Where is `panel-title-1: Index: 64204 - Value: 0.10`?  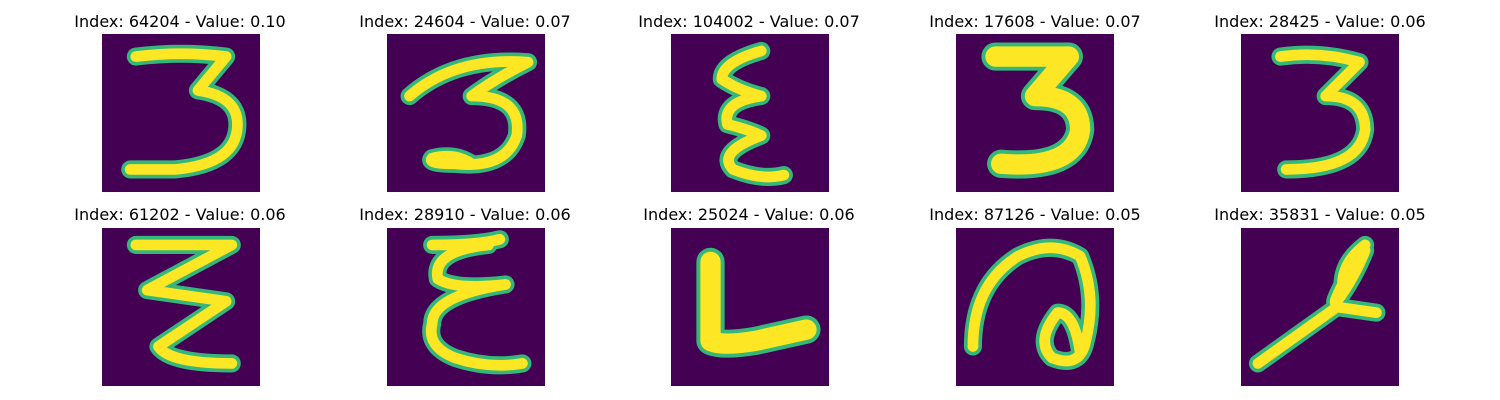 panel-title-1: Index: 64204 - Value: 0.10 is located at coordinates (180, 21).